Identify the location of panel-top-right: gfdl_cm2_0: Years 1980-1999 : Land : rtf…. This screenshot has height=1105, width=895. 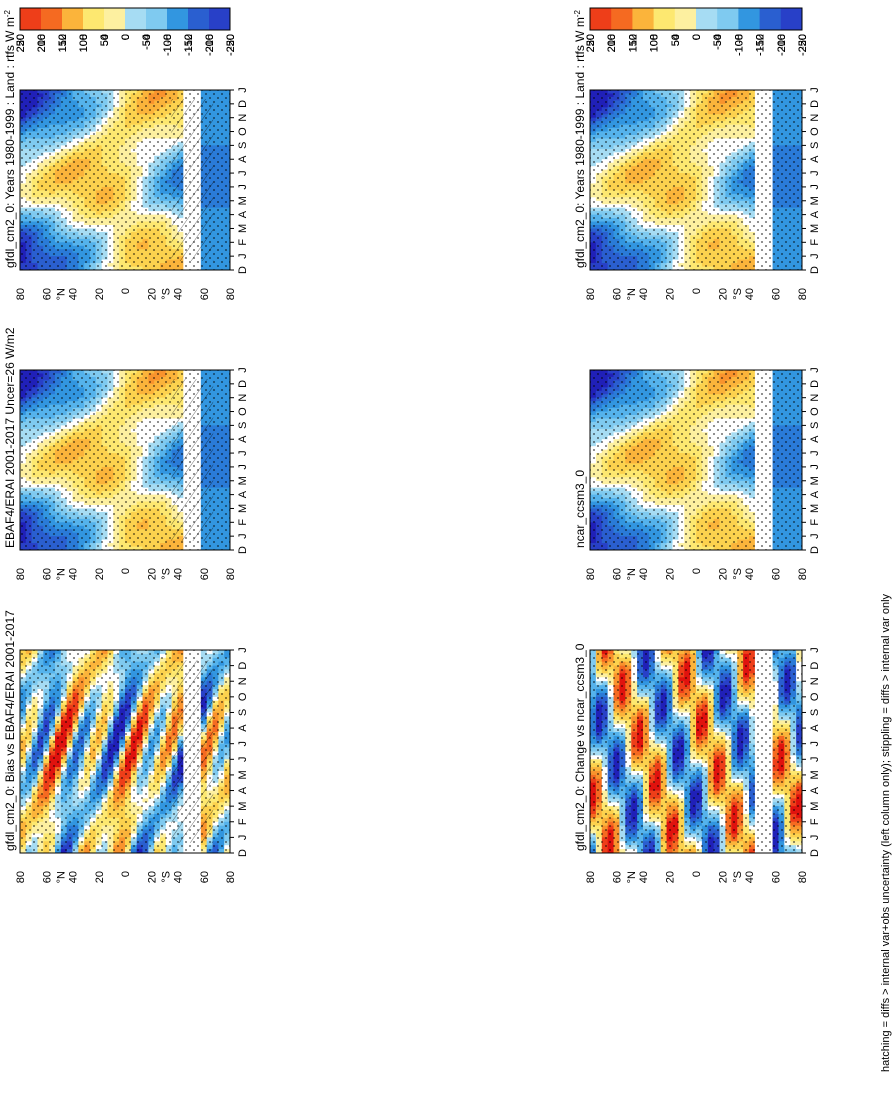
(697, 155).